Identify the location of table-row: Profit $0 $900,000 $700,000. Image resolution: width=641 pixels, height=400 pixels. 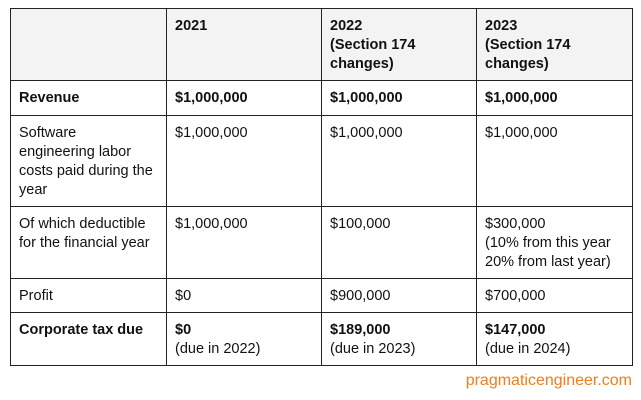
(321, 295).